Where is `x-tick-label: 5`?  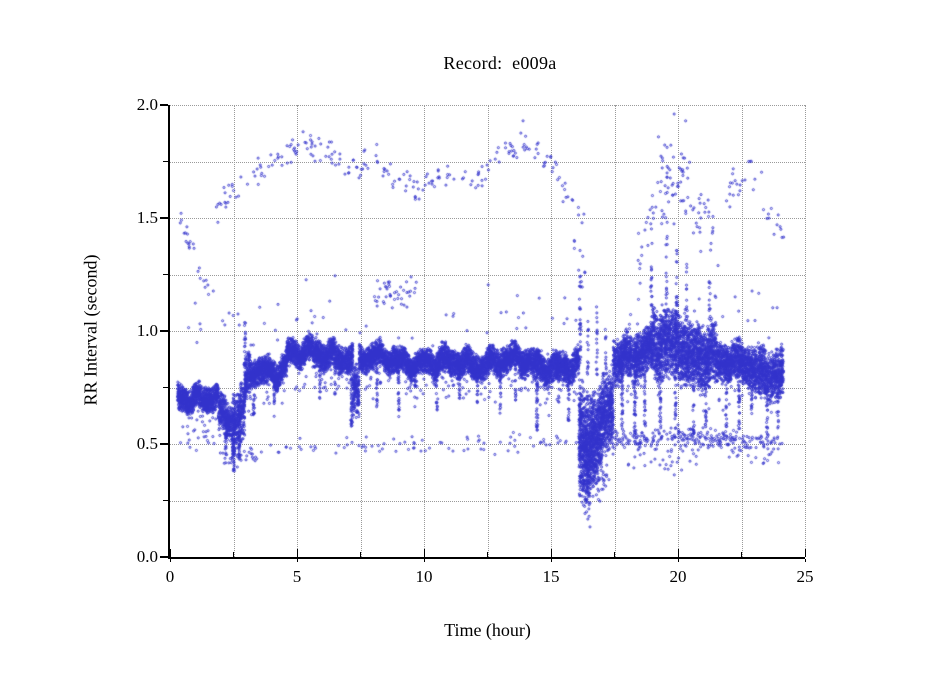 x-tick-label: 5 is located at coordinates (297, 576).